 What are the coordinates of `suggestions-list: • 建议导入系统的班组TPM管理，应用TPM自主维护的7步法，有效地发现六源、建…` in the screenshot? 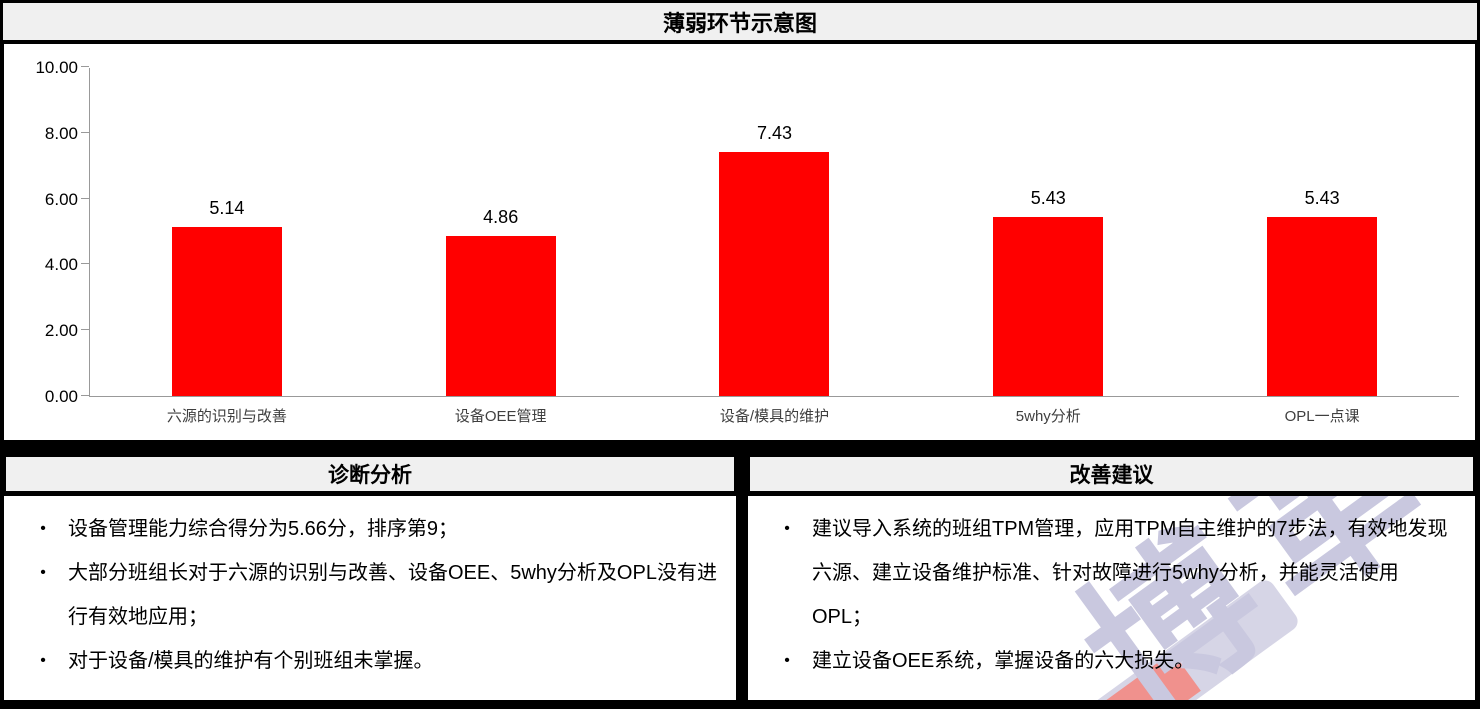 It's located at (1109, 595).